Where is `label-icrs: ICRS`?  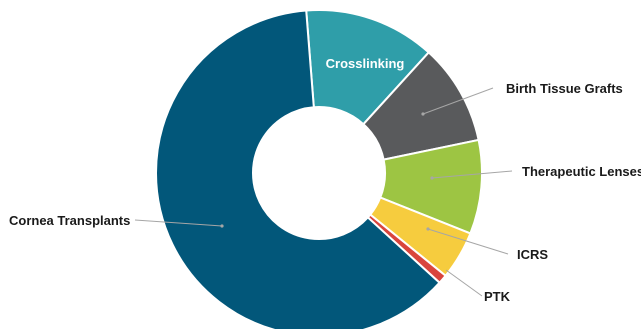
label-icrs: ICRS is located at coordinates (532, 254).